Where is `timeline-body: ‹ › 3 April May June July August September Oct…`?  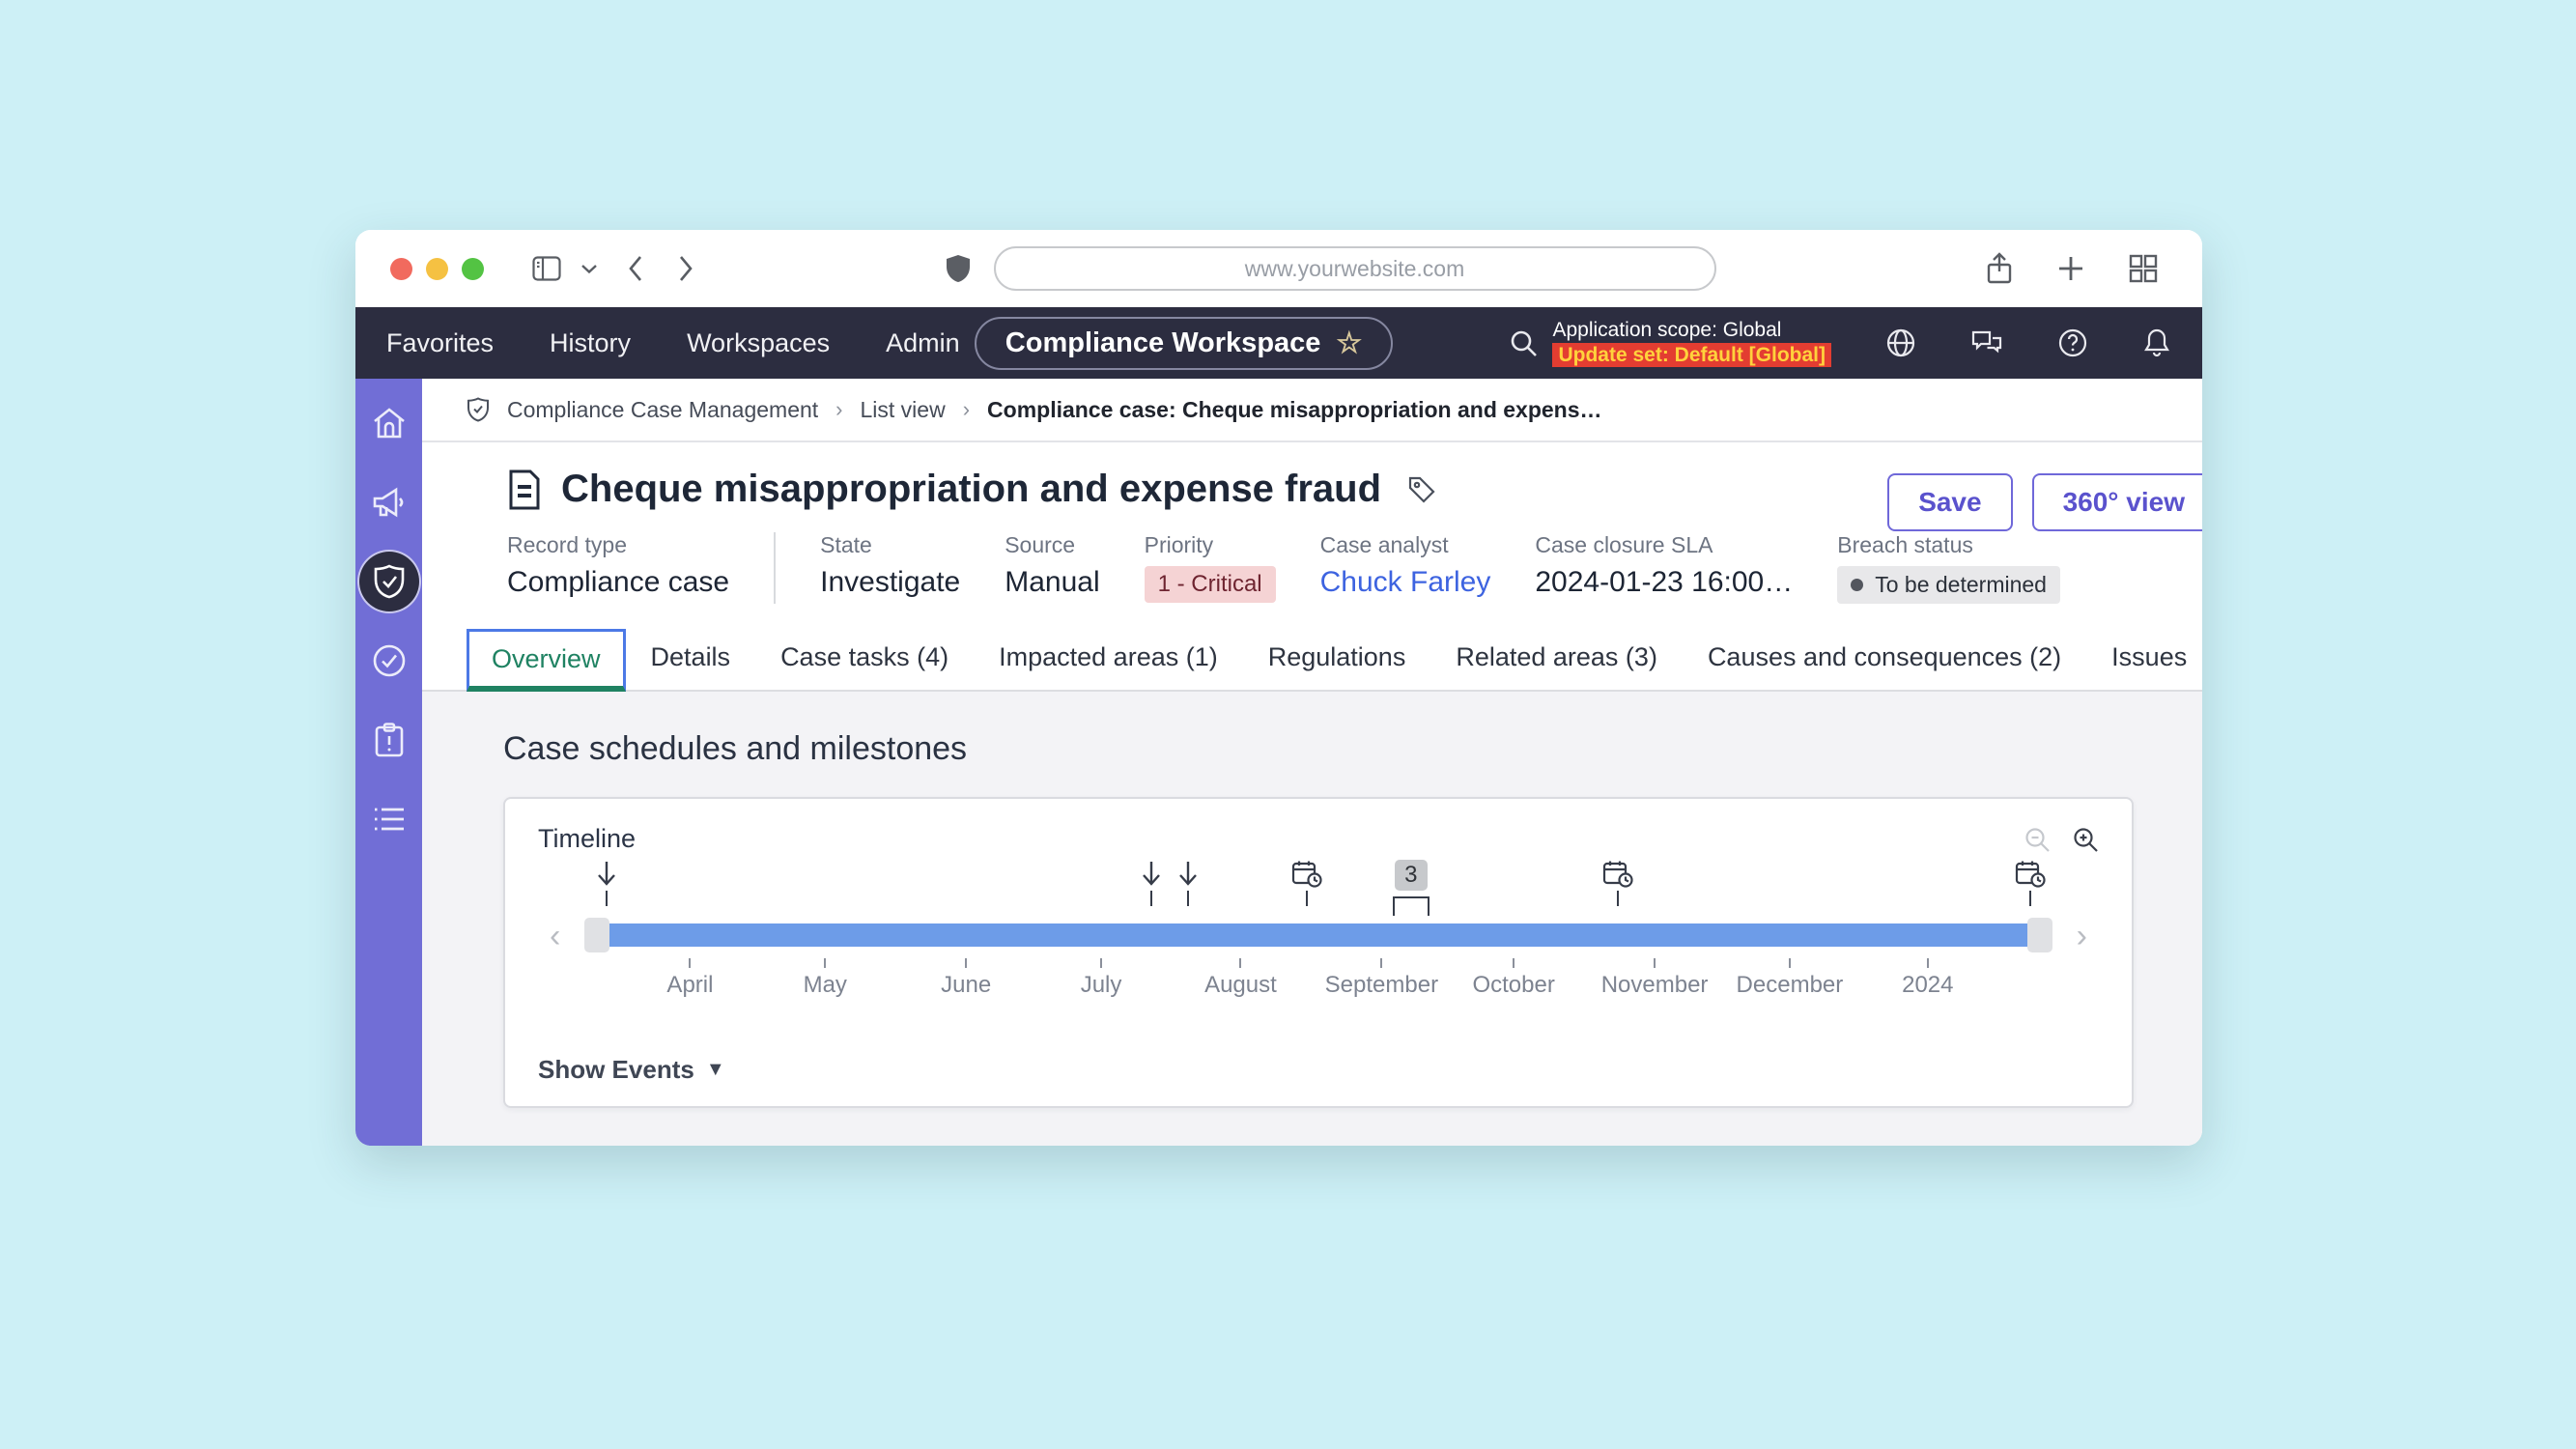
timeline-body: ‹ › 3 April May June July August September Oct… is located at coordinates (1318, 929).